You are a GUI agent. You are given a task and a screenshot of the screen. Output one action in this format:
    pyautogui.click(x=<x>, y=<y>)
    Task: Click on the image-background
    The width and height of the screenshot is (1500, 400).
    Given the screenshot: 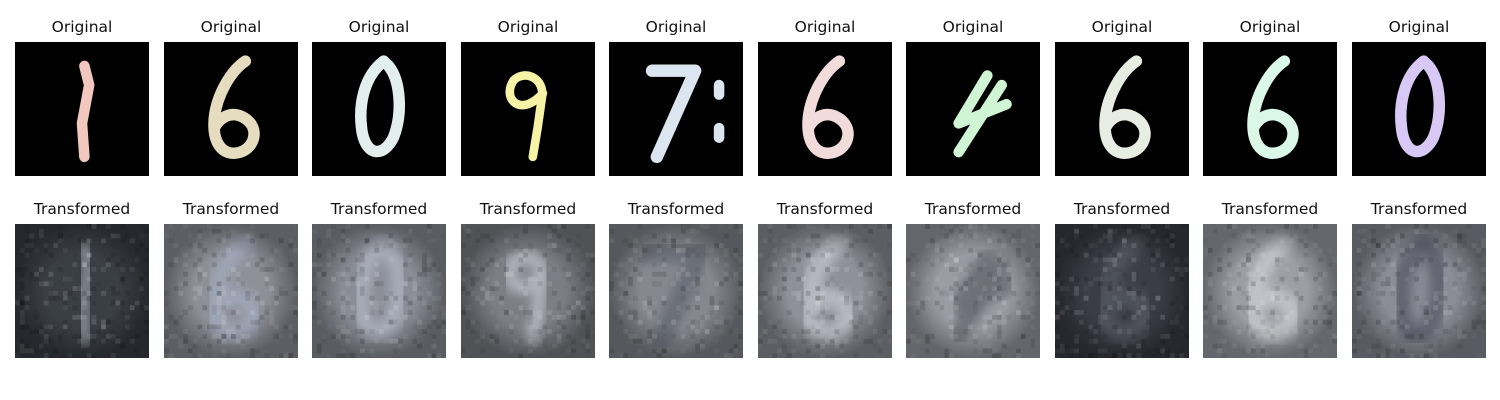 What is the action you would take?
    pyautogui.click(x=528, y=109)
    